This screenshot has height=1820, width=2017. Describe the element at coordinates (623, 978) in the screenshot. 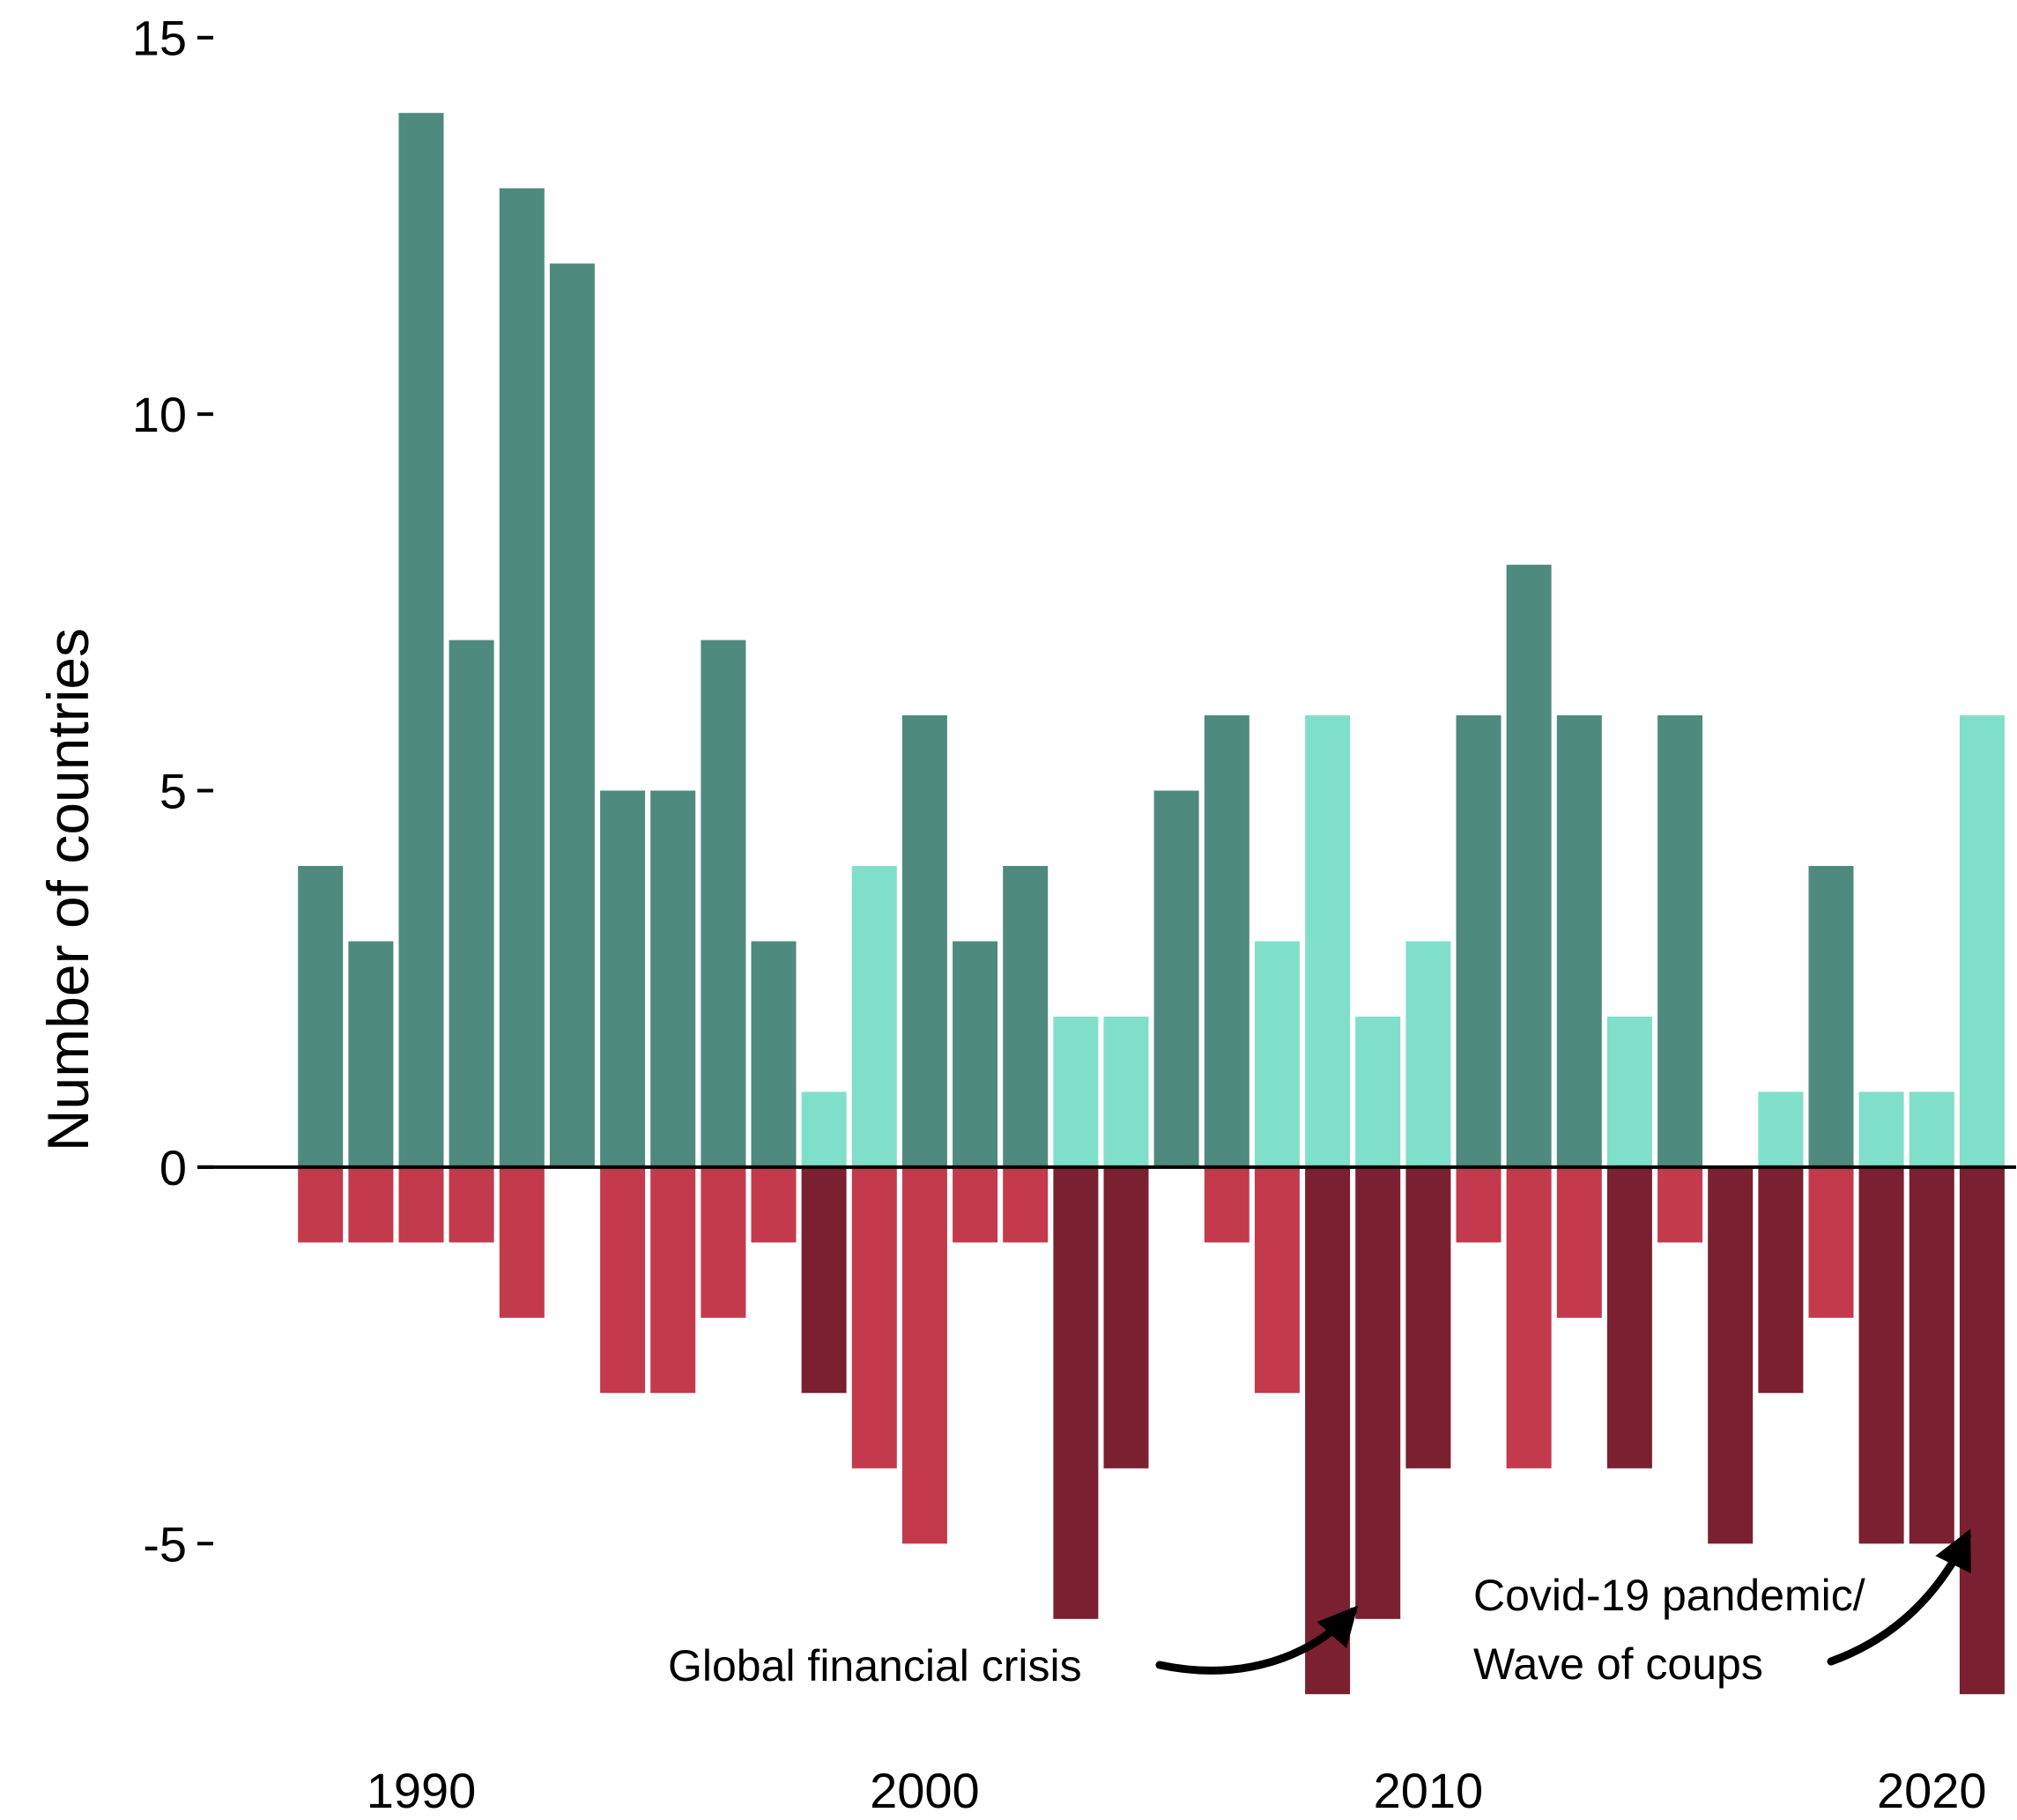

I see `bar-positive-1994` at that location.